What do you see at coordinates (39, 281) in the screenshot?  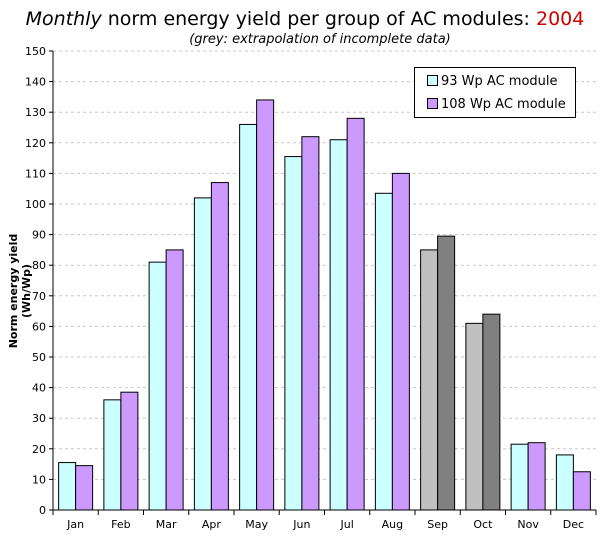 I see `y-axis-ticks: 0 10 20 30 40 50 60 70 80 90 100 110 120 130 140 150` at bounding box center [39, 281].